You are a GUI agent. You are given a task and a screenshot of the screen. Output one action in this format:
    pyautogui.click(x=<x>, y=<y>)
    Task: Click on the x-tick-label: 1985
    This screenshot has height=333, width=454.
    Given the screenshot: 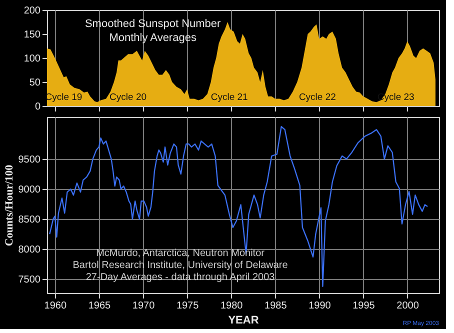 What is the action you would take?
    pyautogui.click(x=276, y=306)
    